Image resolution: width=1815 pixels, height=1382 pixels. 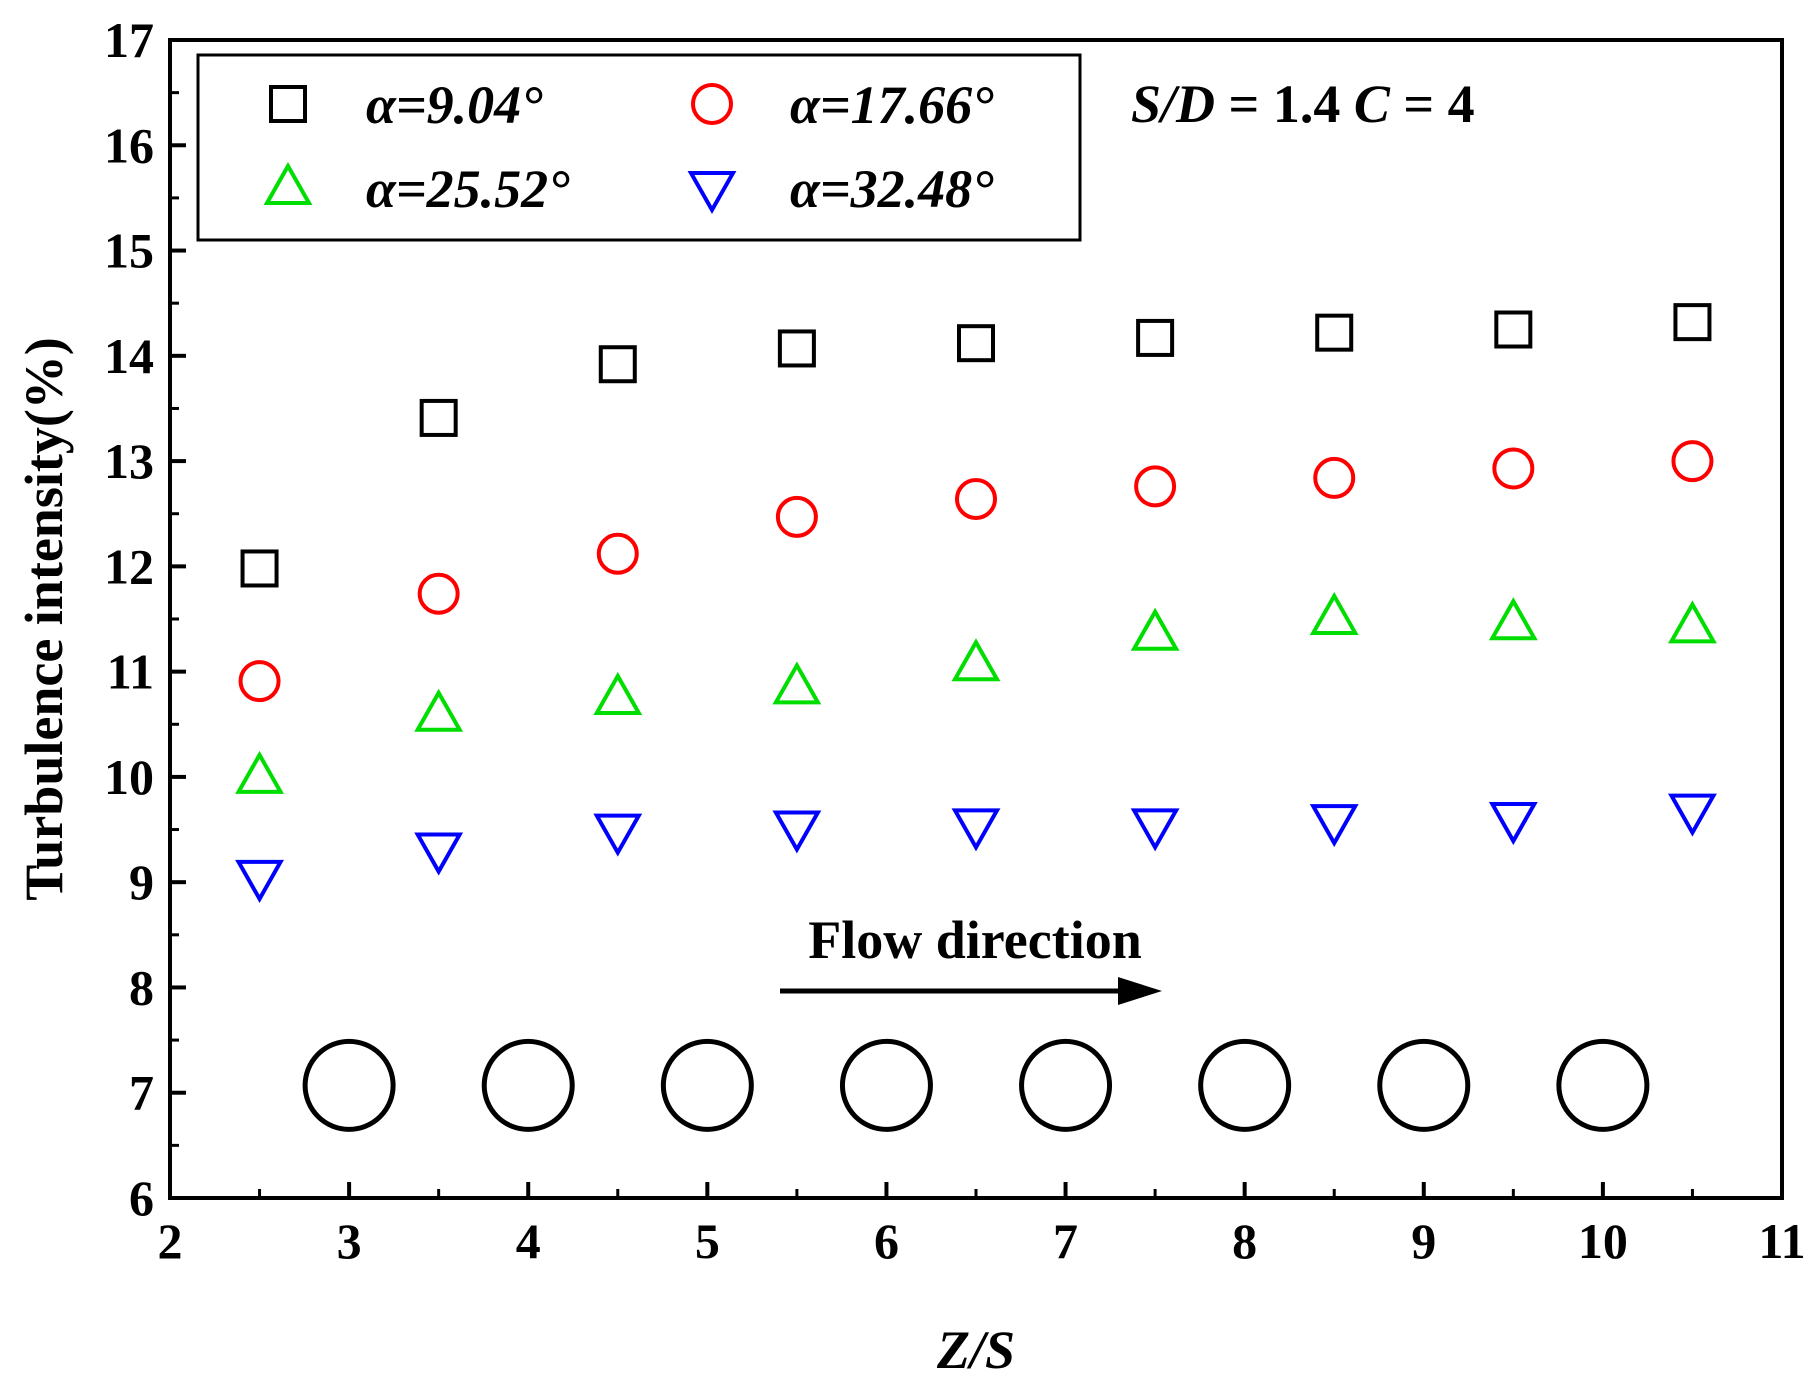 I want to click on legend-label: α=25.52°, so click(x=468, y=189).